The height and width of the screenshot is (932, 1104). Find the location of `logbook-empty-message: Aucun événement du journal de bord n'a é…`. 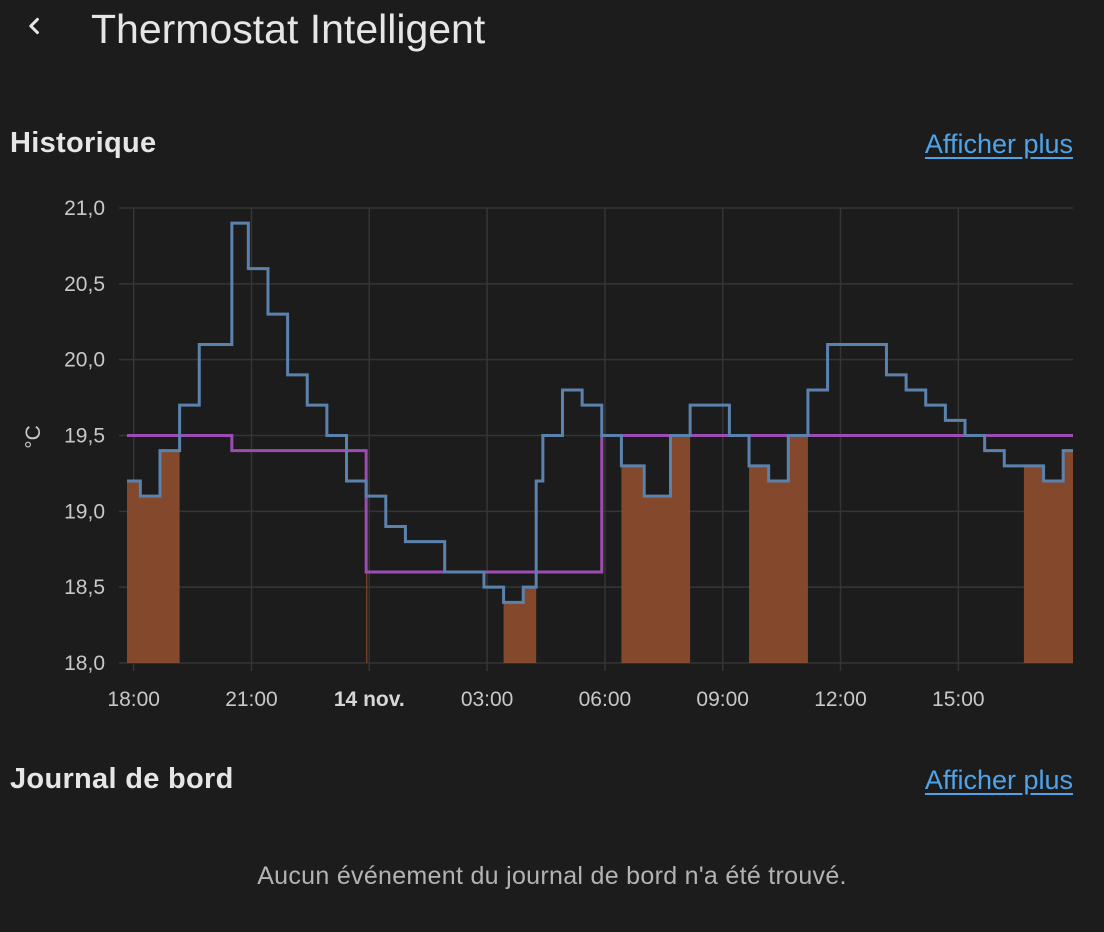

logbook-empty-message: Aucun événement du journal de bord n'a é… is located at coordinates (552, 876).